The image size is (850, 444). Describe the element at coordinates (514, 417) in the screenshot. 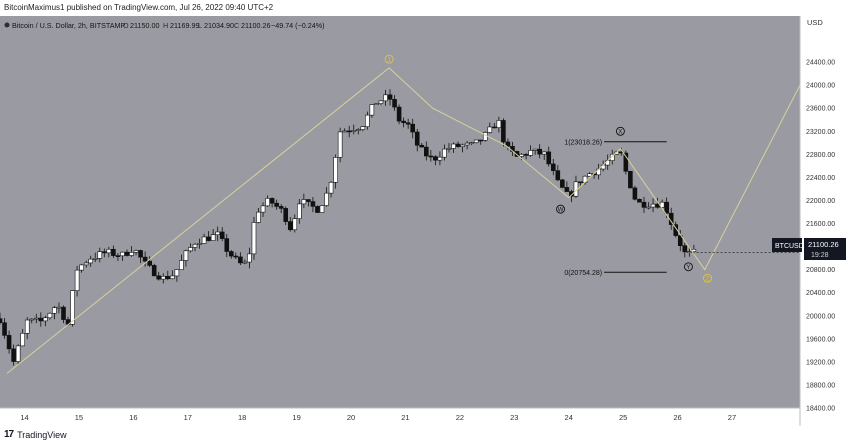

I see `time-tick-label: 23` at that location.